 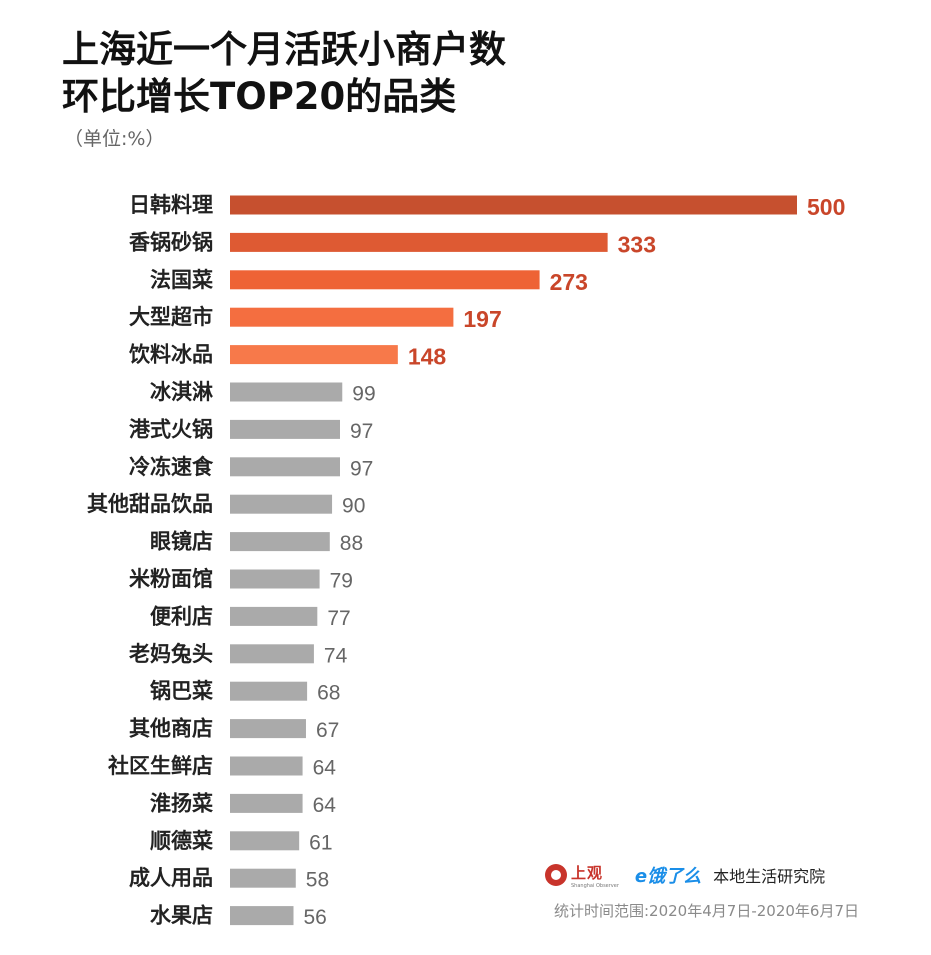 I want to click on category-label: 港式火锅, so click(x=171, y=429).